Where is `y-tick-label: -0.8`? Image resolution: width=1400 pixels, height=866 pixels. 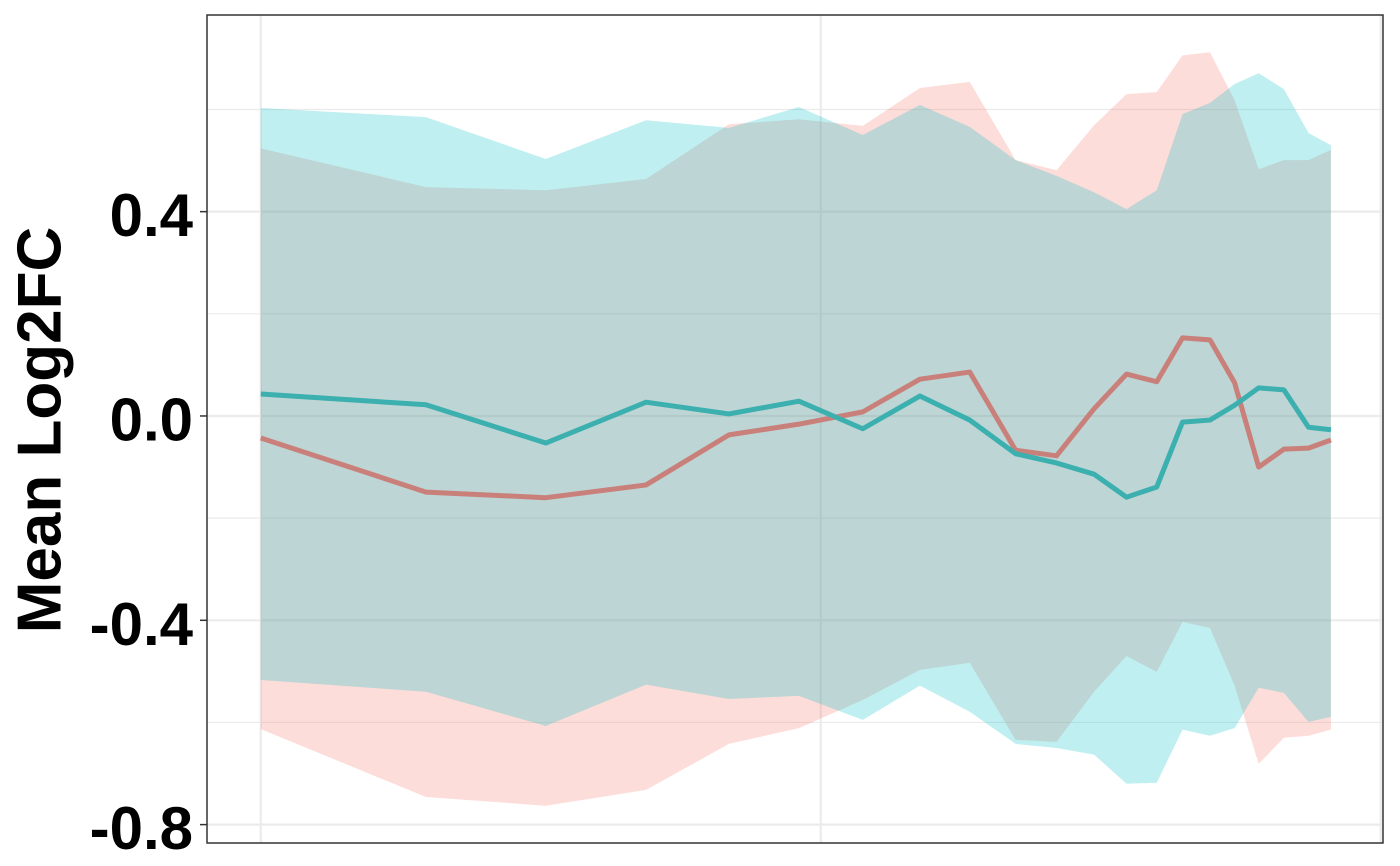
y-tick-label: -0.8 is located at coordinates (141, 828).